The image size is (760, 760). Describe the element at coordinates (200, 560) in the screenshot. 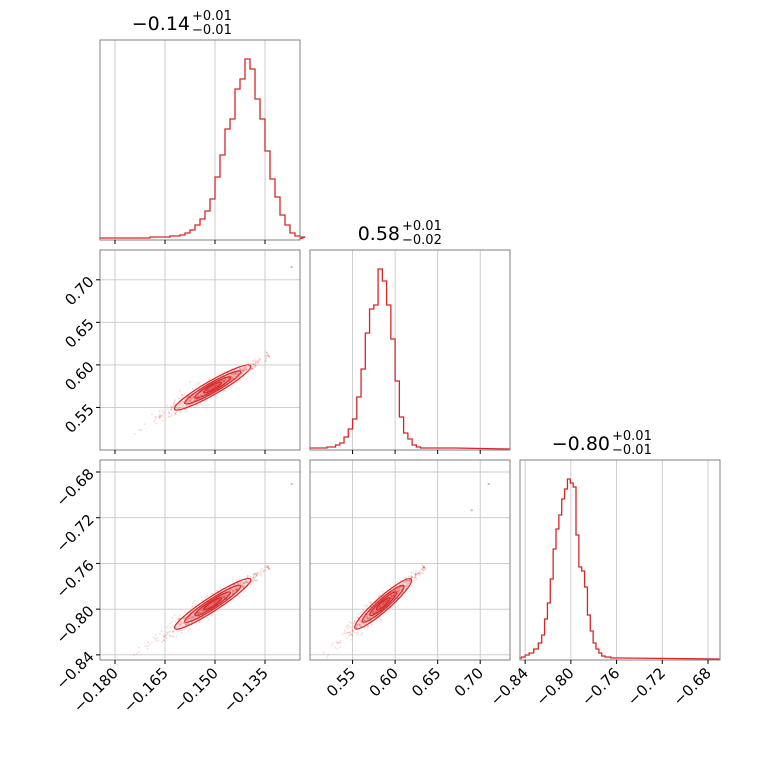

I see `panel-frame` at that location.